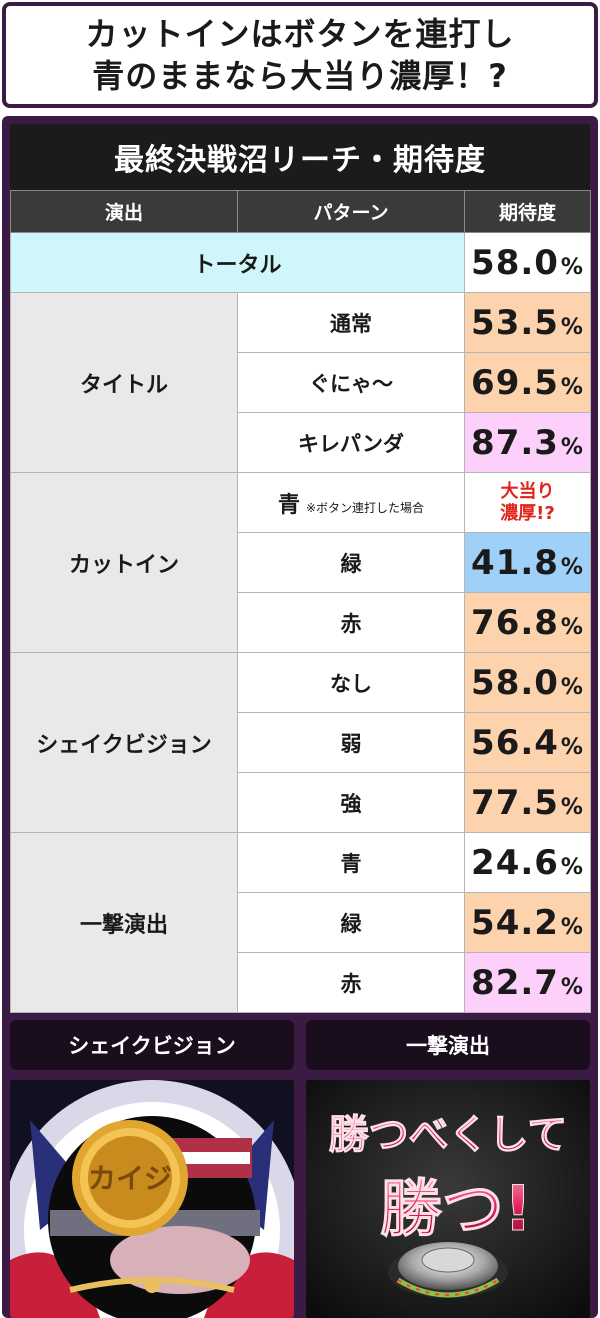  Describe the element at coordinates (124, 211) in the screenshot. I see `header-action: 演出` at that location.